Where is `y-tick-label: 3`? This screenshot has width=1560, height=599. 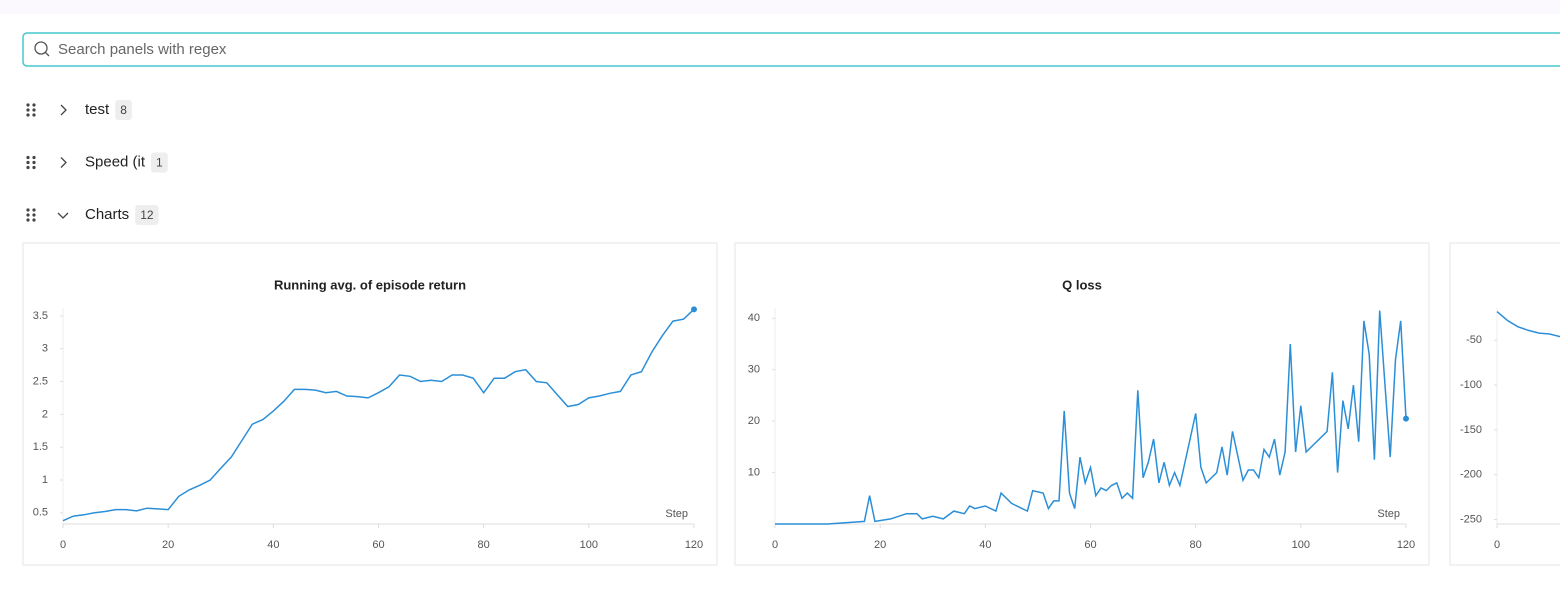
y-tick-label: 3 is located at coordinates (45, 349).